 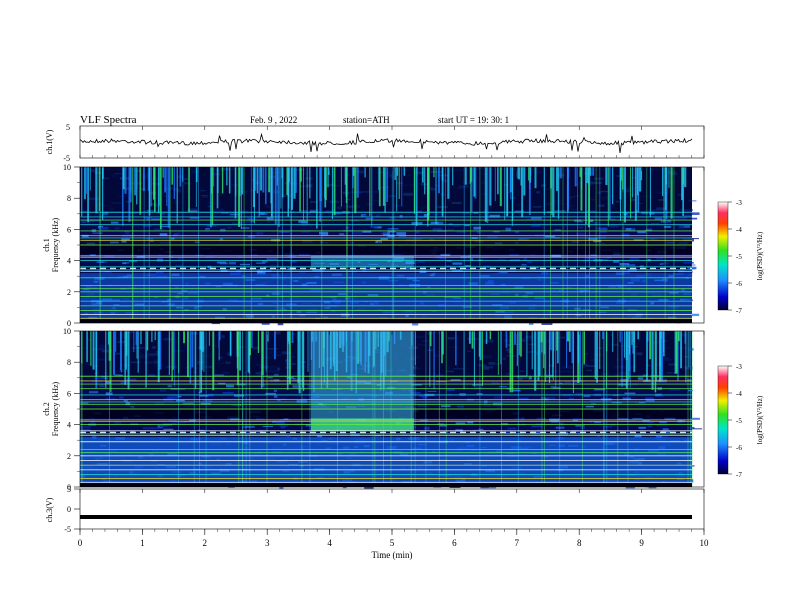 I want to click on spec-bottom-stripe, so click(x=386, y=321).